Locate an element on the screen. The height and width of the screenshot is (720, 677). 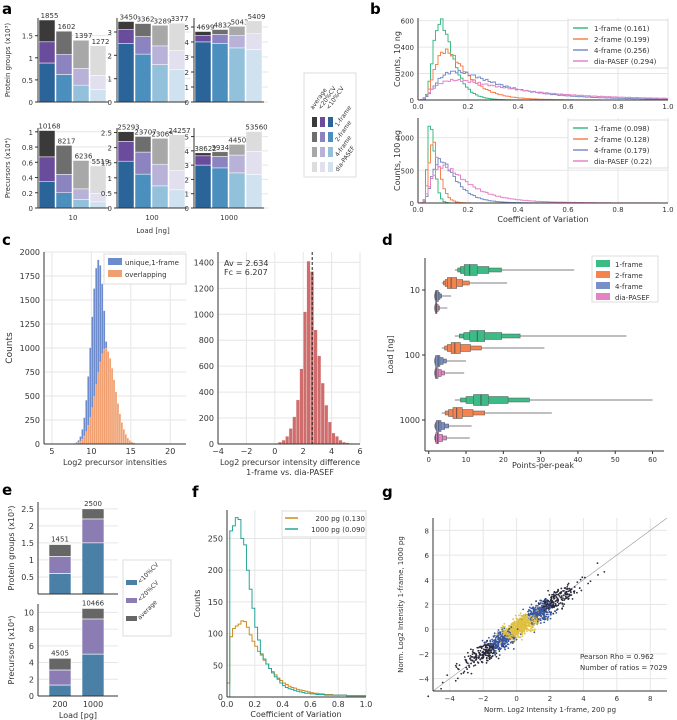
b-xtick-label: 0.8 is located at coordinates (617, 210).